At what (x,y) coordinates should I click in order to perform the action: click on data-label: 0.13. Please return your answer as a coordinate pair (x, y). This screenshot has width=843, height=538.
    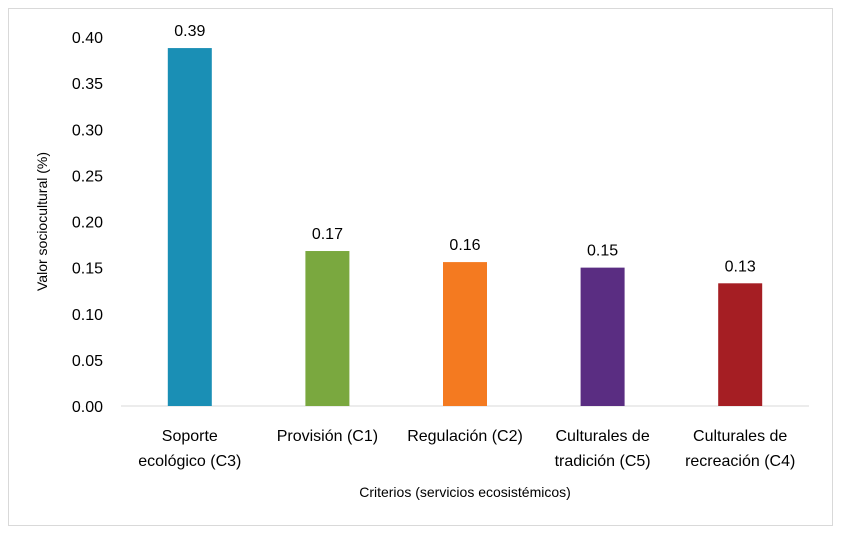
    Looking at the image, I should click on (740, 266).